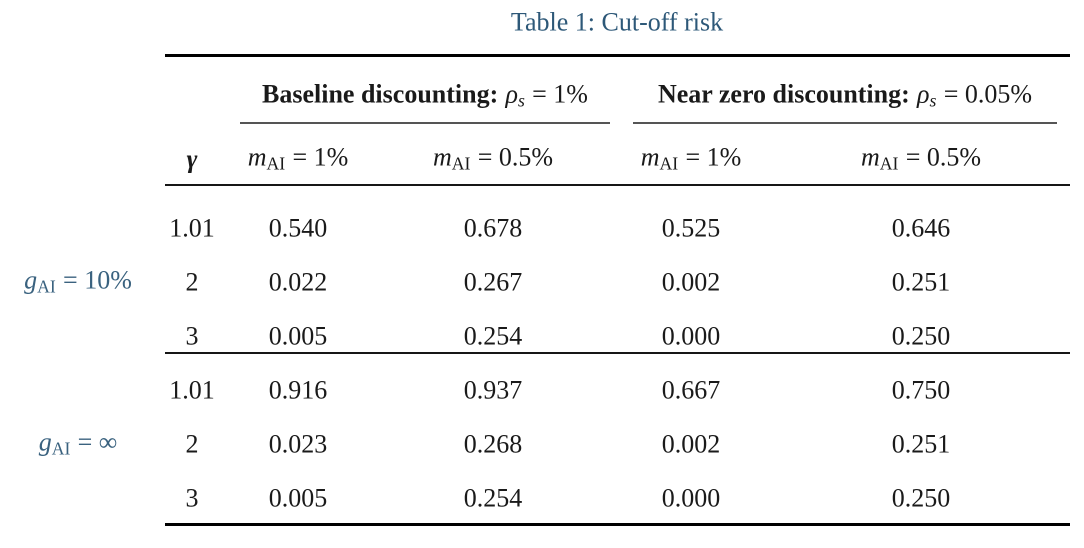 The height and width of the screenshot is (548, 1084). I want to click on group-header-label: Near zero discounting:, so click(783, 94).